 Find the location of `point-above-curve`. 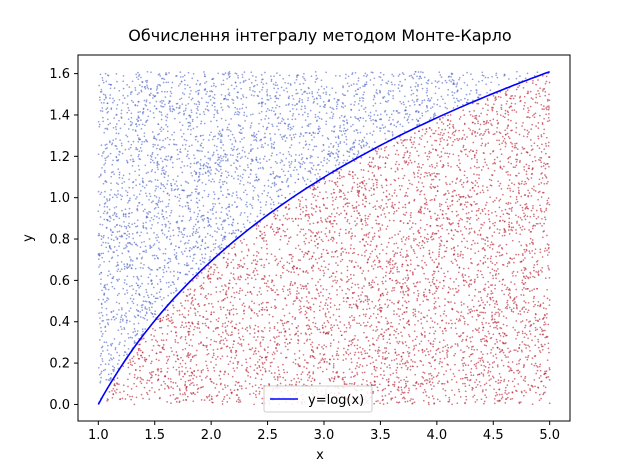

point-above-curve is located at coordinates (357, 84).